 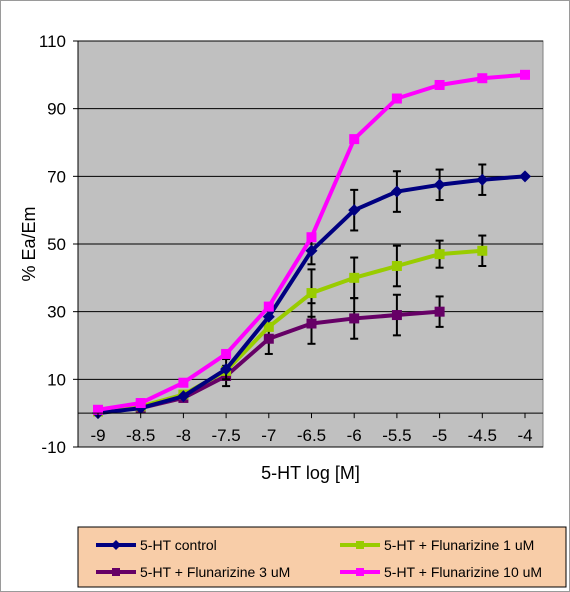 I want to click on x-tick-label: -6.5, so click(x=311, y=435).